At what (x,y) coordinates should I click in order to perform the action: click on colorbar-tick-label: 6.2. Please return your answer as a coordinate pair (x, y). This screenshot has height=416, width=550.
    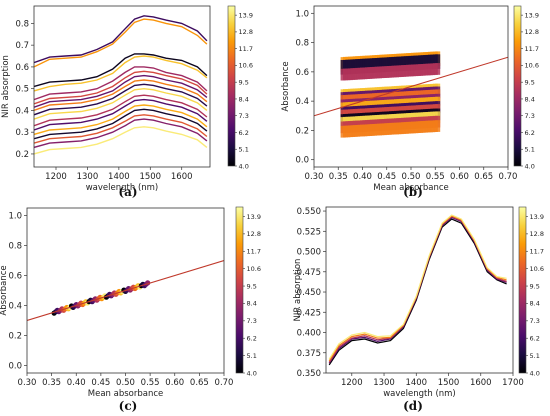
    Looking at the image, I should click on (244, 133).